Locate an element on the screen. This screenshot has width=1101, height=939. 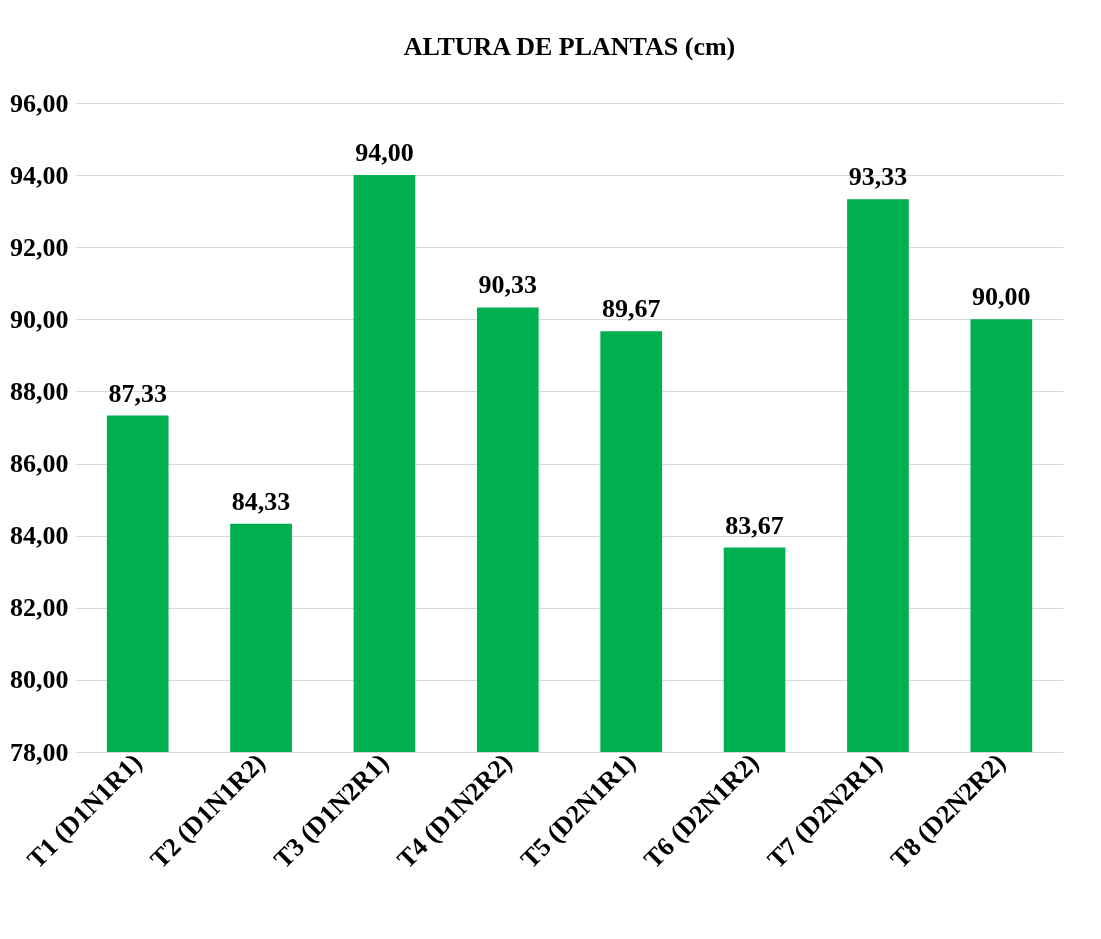
data-label: 87,33 is located at coordinates (137, 393).